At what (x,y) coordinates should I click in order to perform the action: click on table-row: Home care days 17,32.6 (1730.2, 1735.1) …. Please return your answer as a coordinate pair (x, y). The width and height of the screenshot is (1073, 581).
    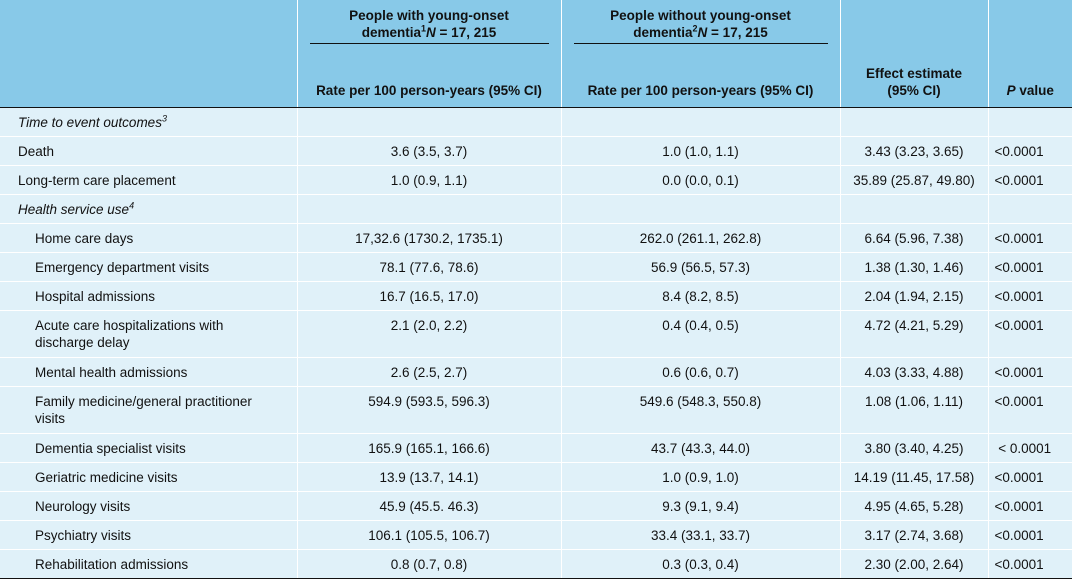
    Looking at the image, I should click on (536, 238).